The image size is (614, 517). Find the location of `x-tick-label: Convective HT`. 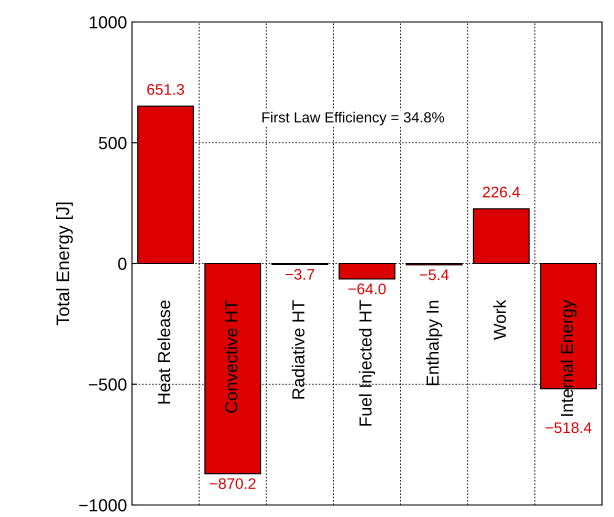

x-tick-label: Convective HT is located at coordinates (231, 356).